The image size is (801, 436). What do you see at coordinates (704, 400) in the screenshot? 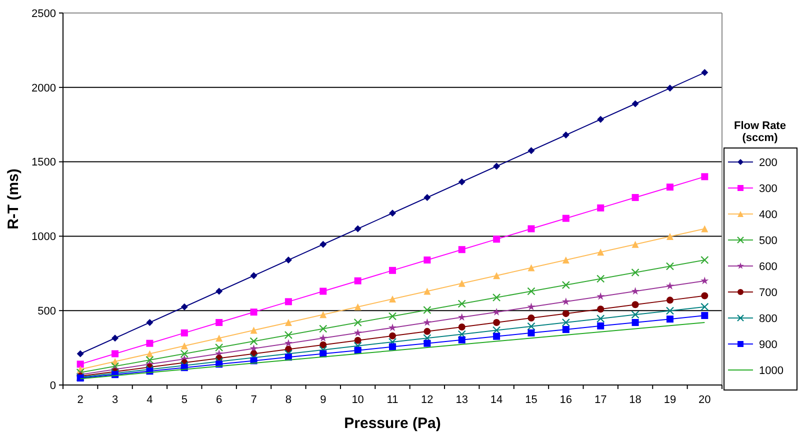
I see `x-tick-label: 20` at bounding box center [704, 400].